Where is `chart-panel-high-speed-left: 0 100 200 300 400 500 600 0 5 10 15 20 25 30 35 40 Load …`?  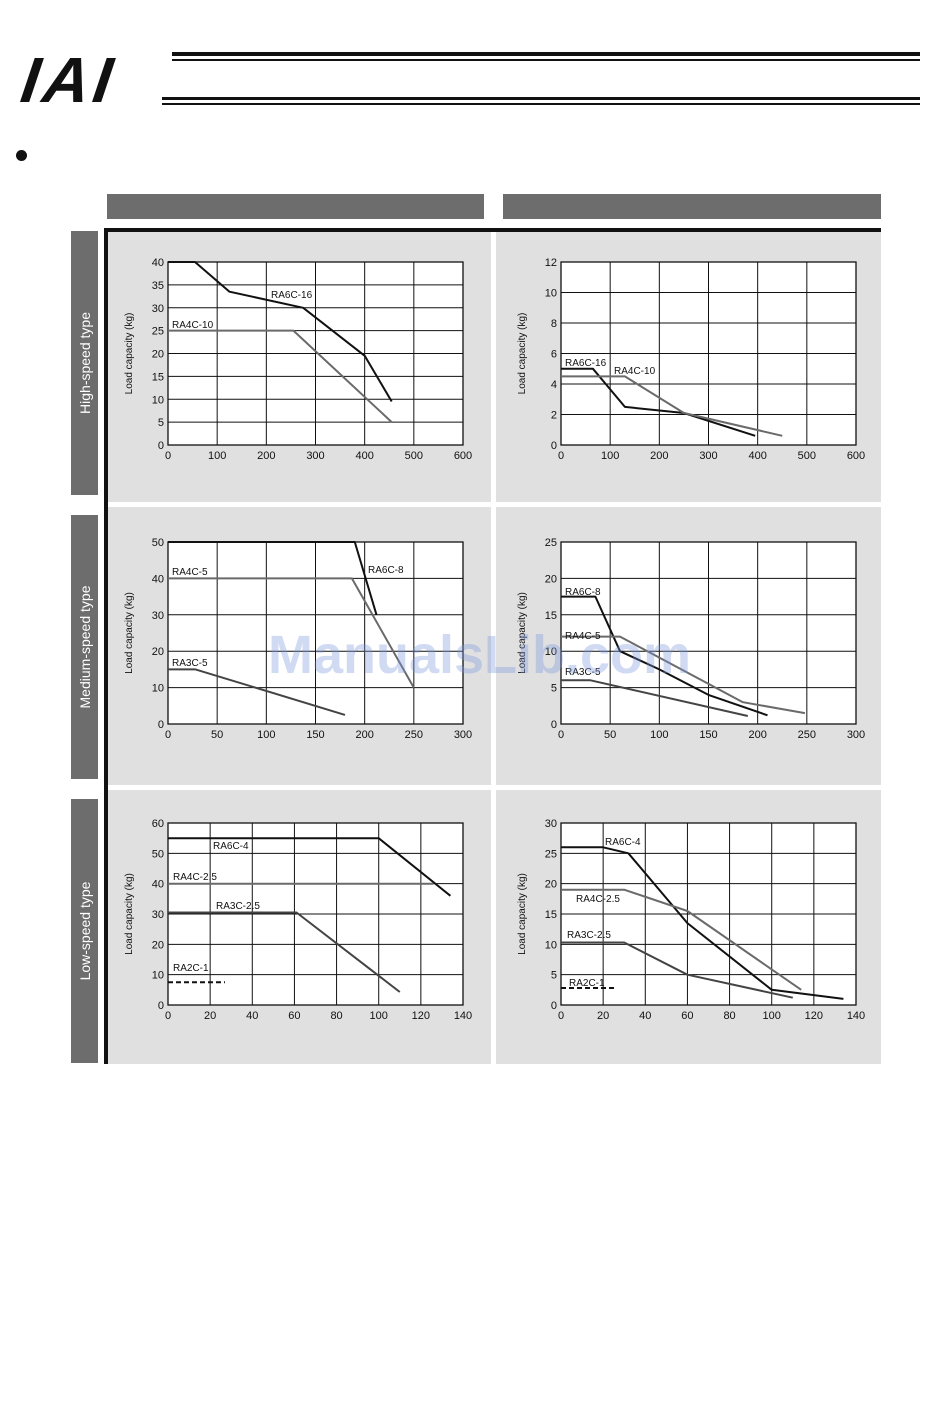 chart-panel-high-speed-left: 0 100 200 300 400 500 600 0 5 10 15 20 25 30 35 40 Load … is located at coordinates (299, 367).